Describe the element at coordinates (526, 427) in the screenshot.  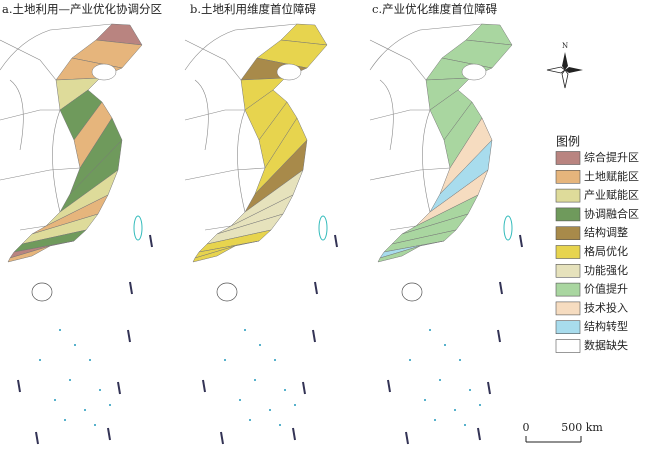
I see `scale-zero: 0` at that location.